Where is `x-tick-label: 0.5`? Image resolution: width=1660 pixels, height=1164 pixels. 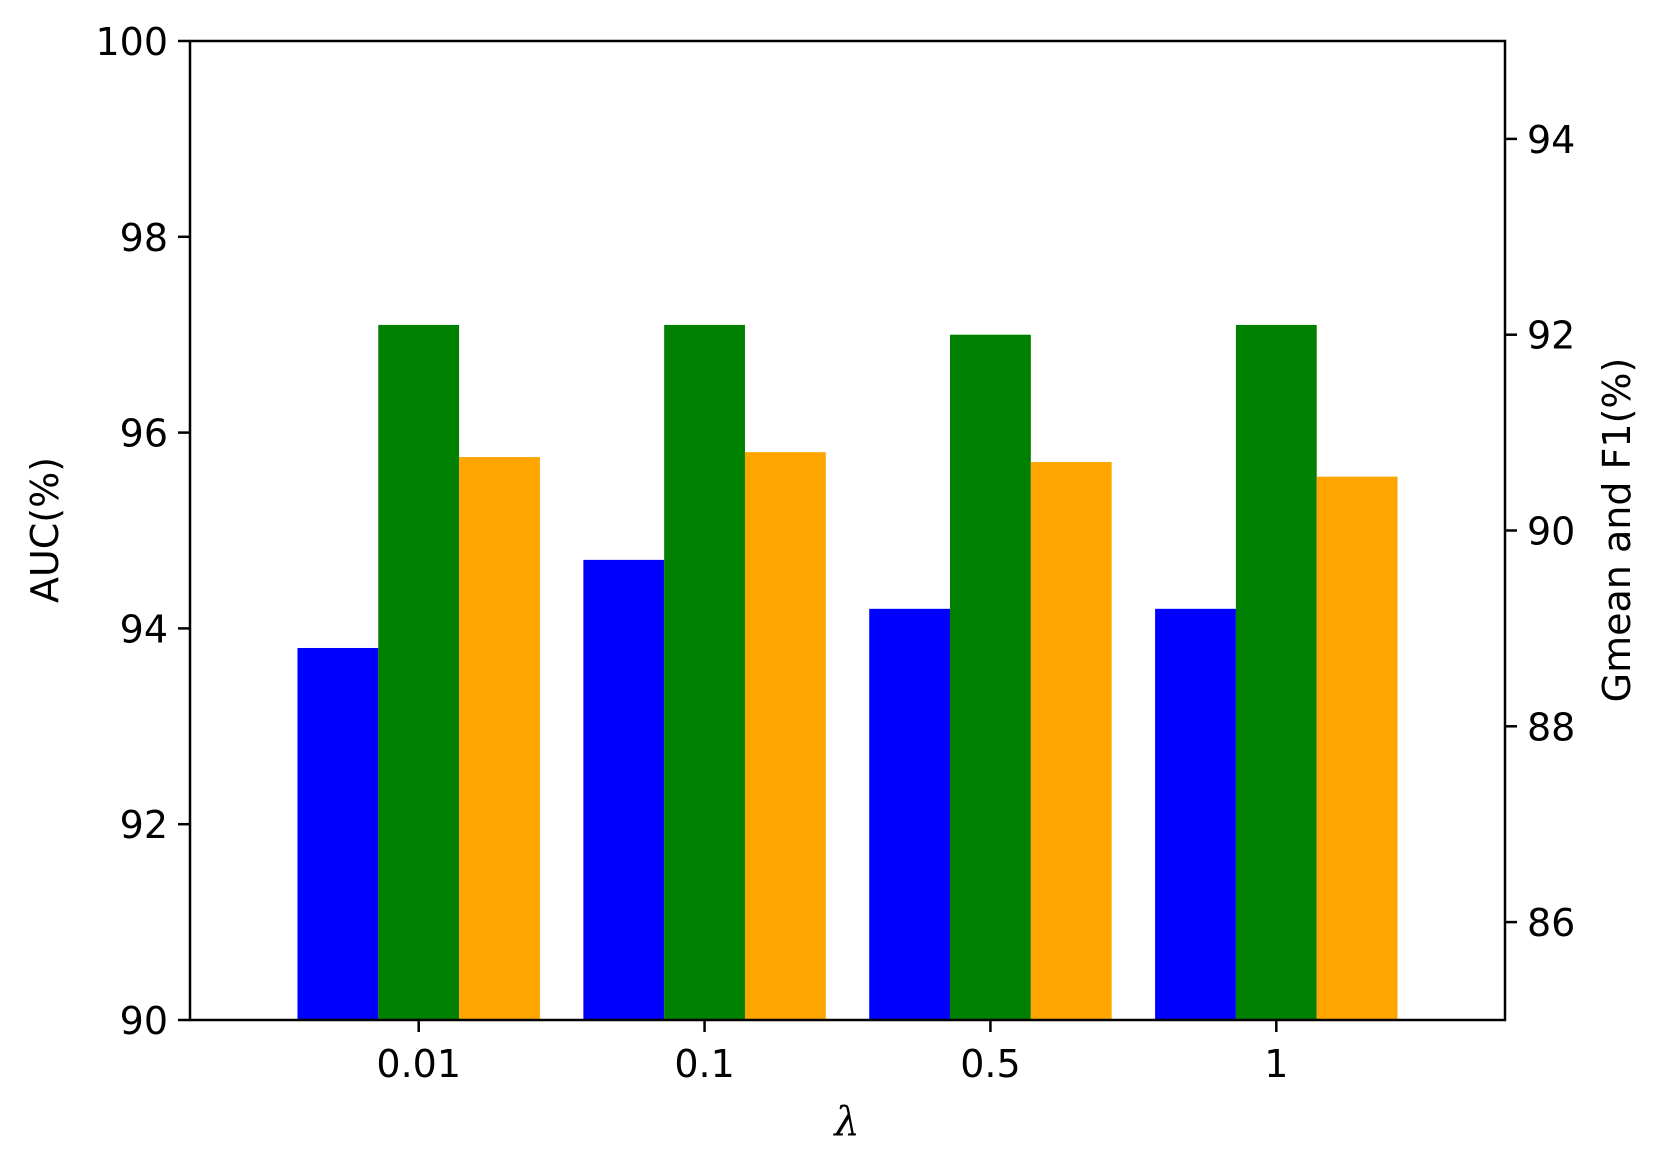 x-tick-label: 0.5 is located at coordinates (990, 1064).